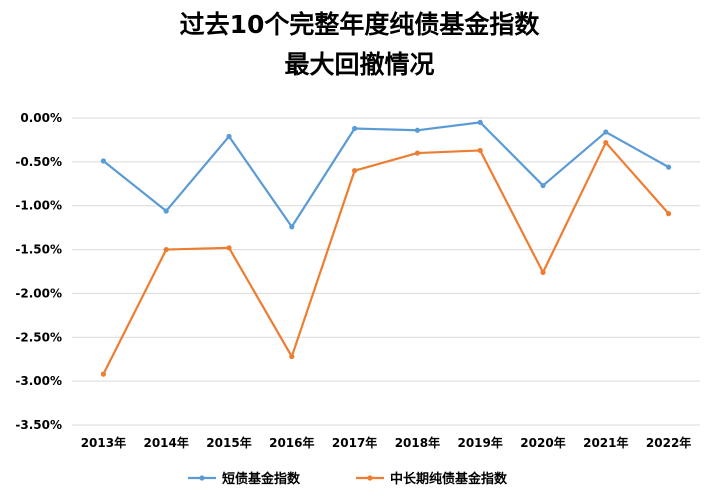 The height and width of the screenshot is (500, 719). What do you see at coordinates (38, 337) in the screenshot?
I see `y-tick-label: -2.50%` at bounding box center [38, 337].